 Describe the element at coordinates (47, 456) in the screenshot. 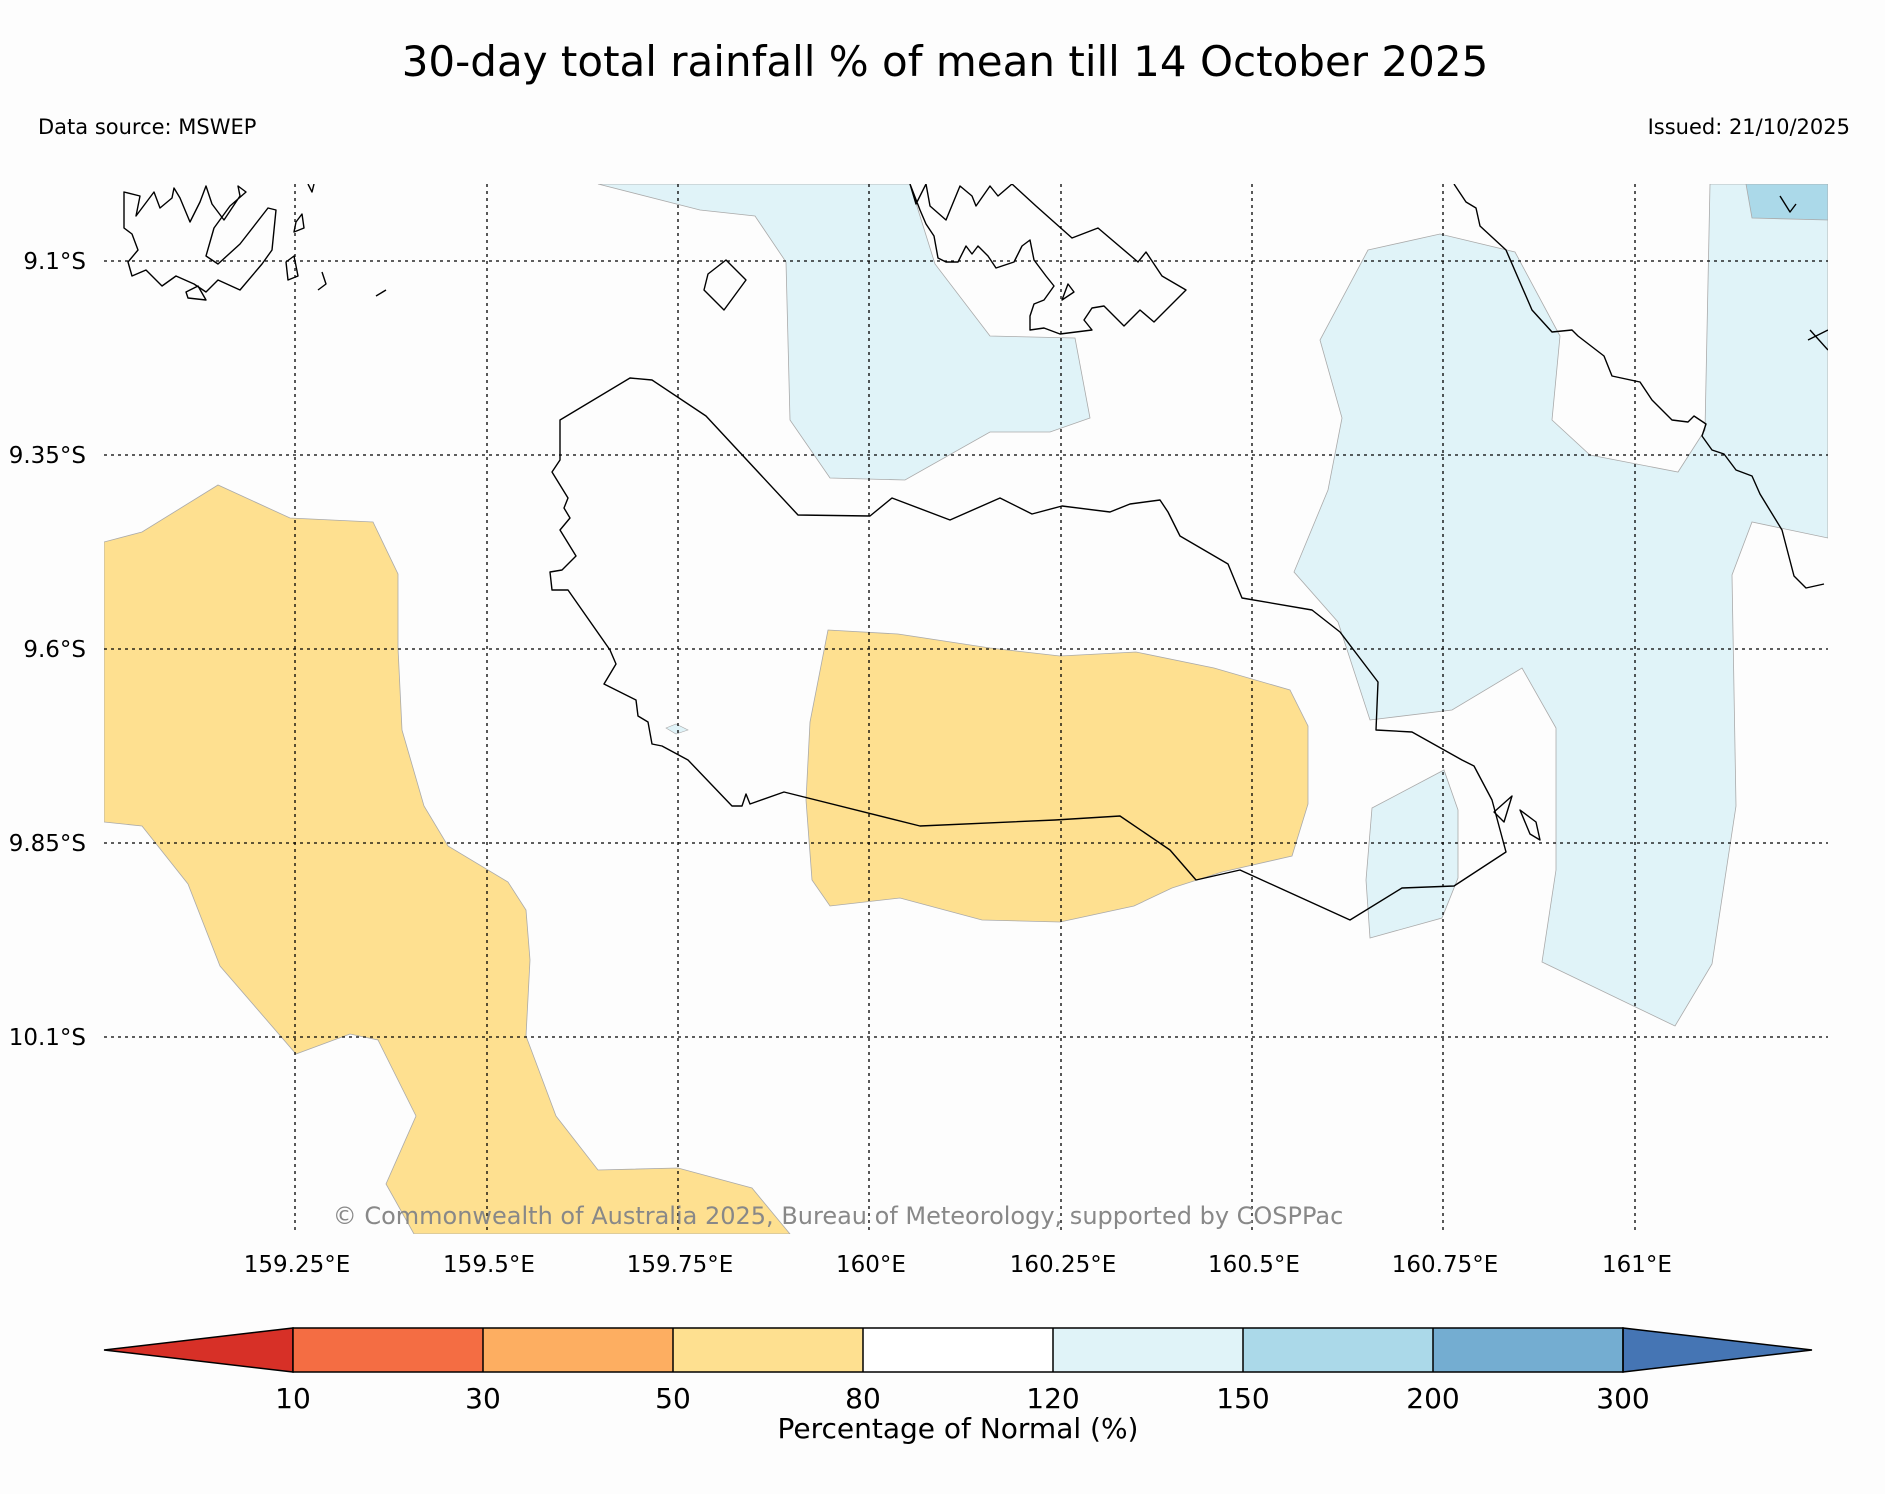

I see `lat-label: 9.35°S` at that location.